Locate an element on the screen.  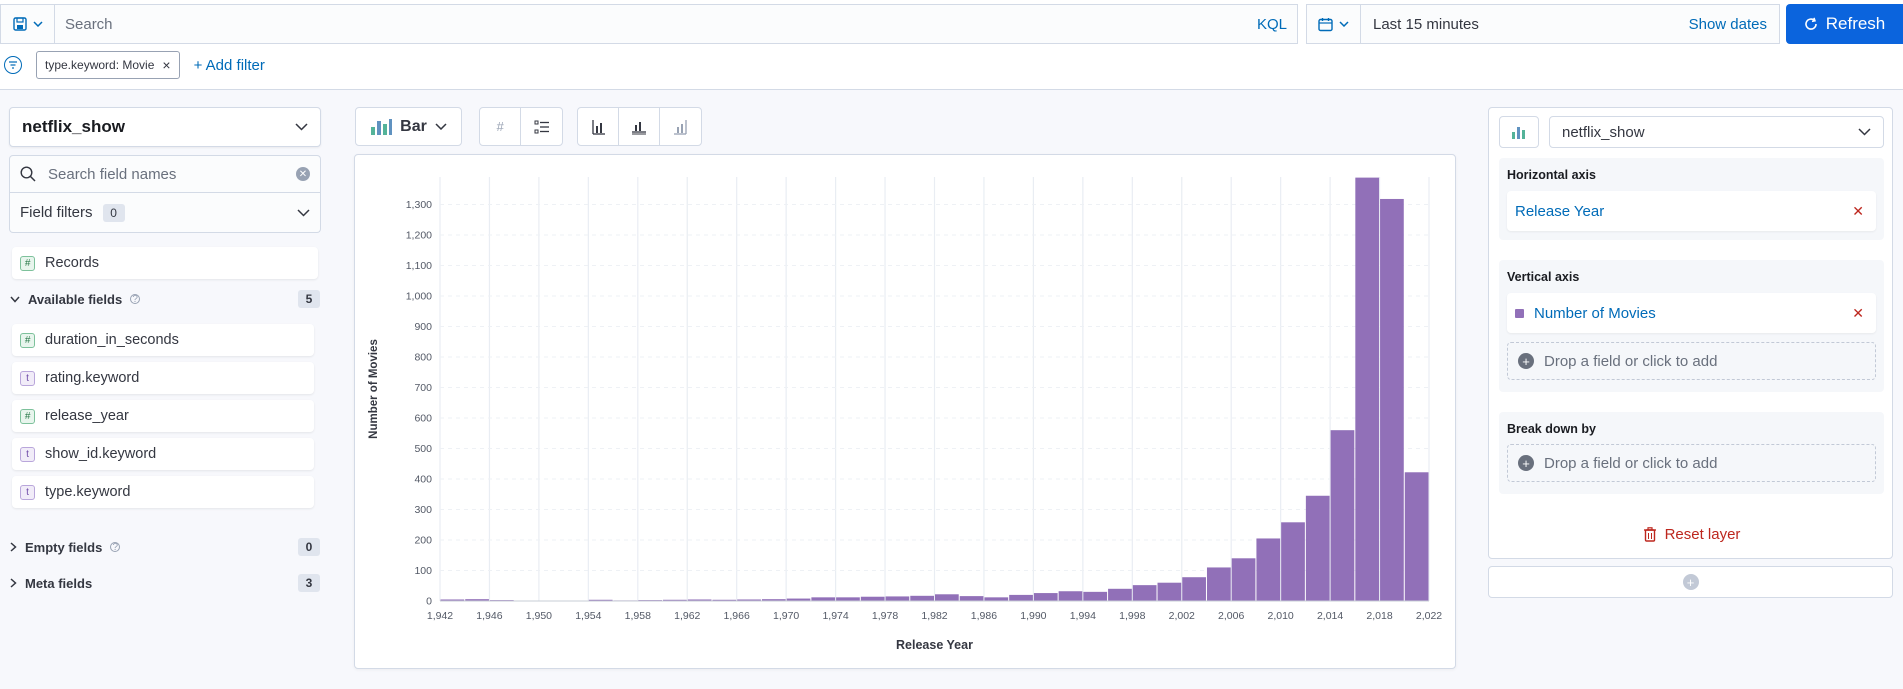
field-item-records: # Records is located at coordinates (165, 263).